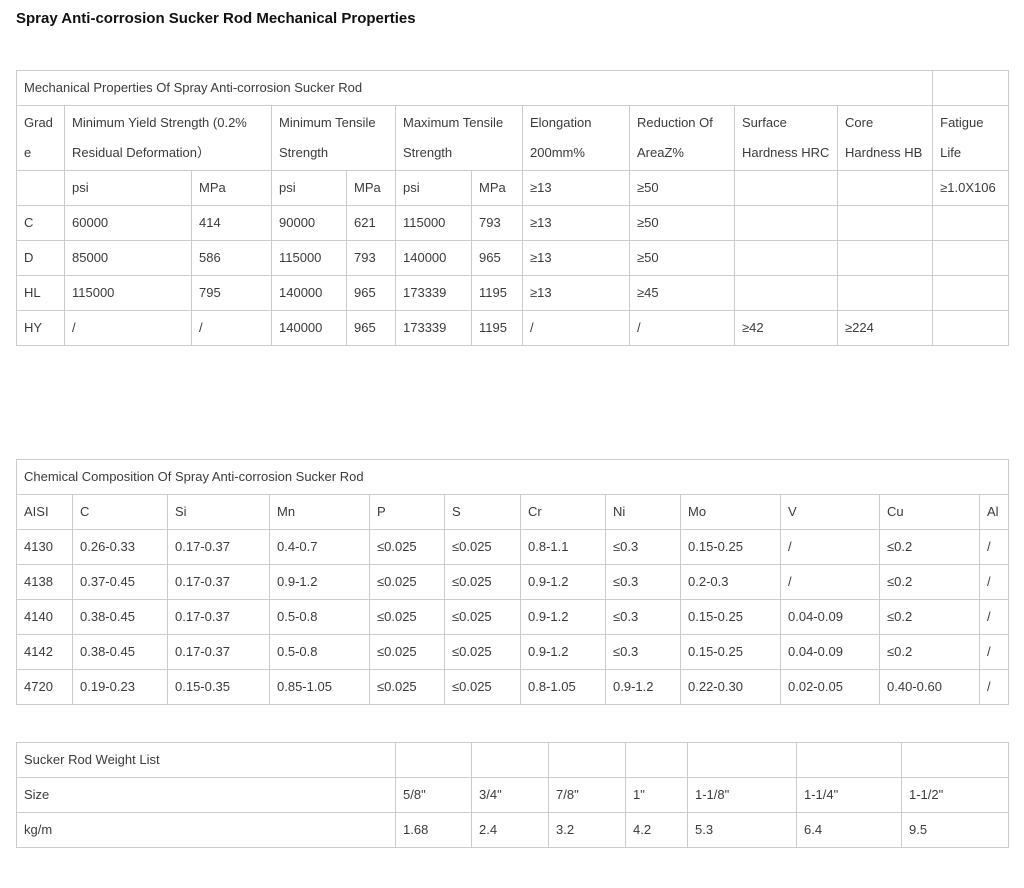  I want to click on weight-table-cell: 2.4, so click(510, 830).